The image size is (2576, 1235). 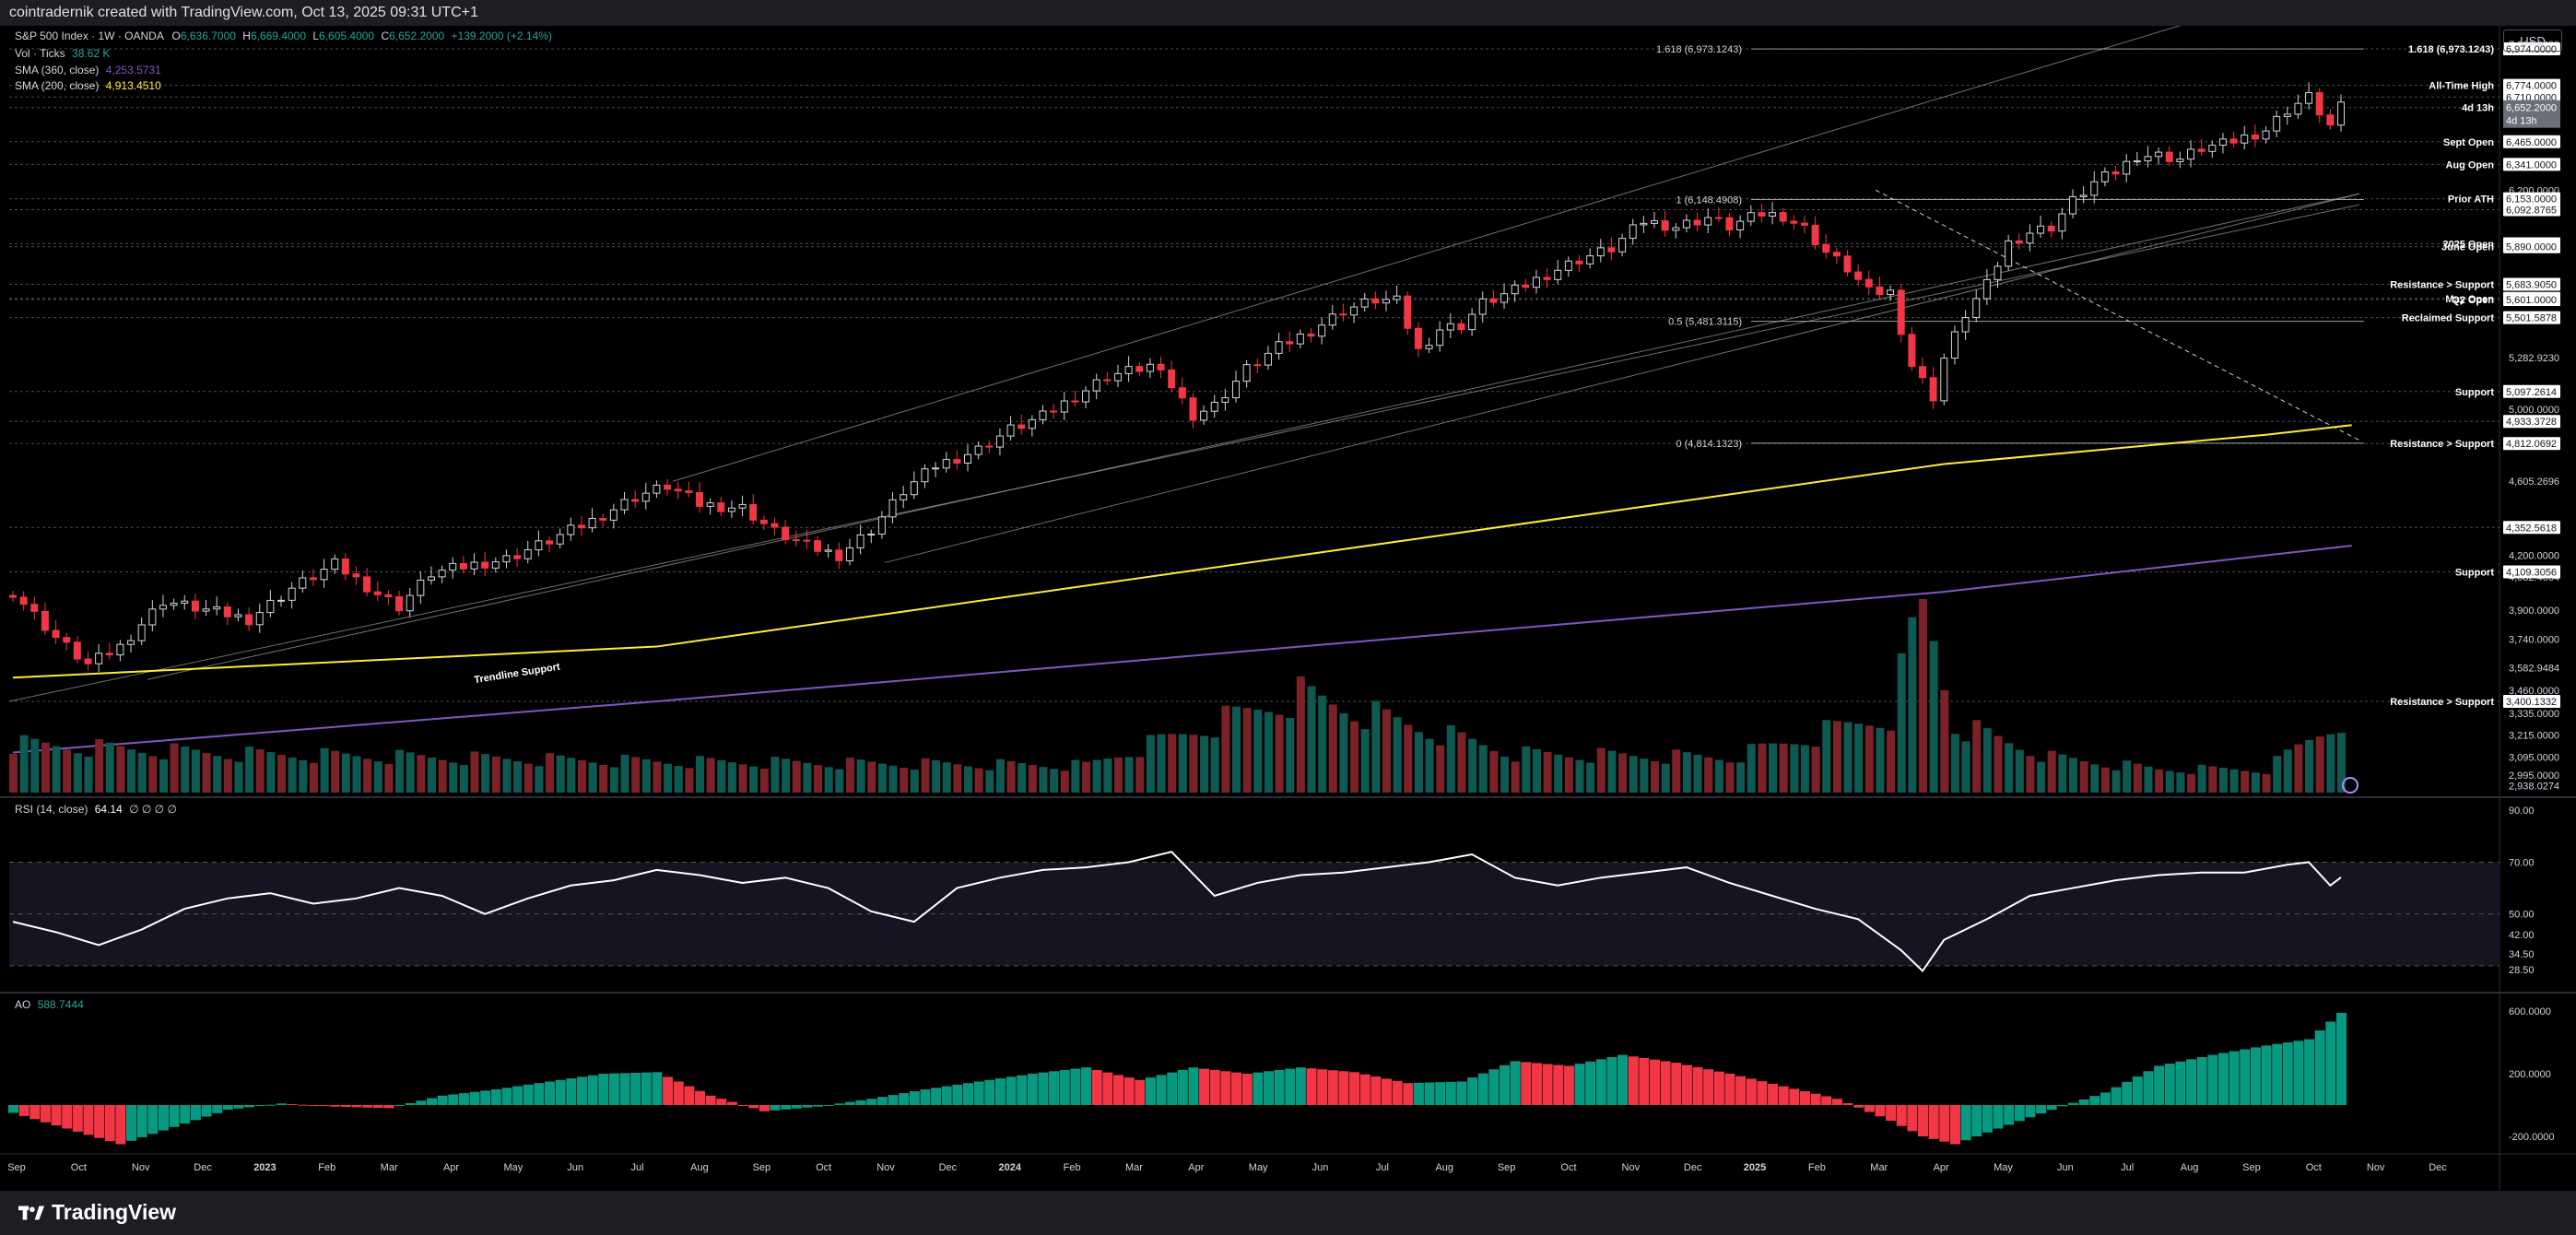 I want to click on open-value: 6,636.7000, so click(x=208, y=35).